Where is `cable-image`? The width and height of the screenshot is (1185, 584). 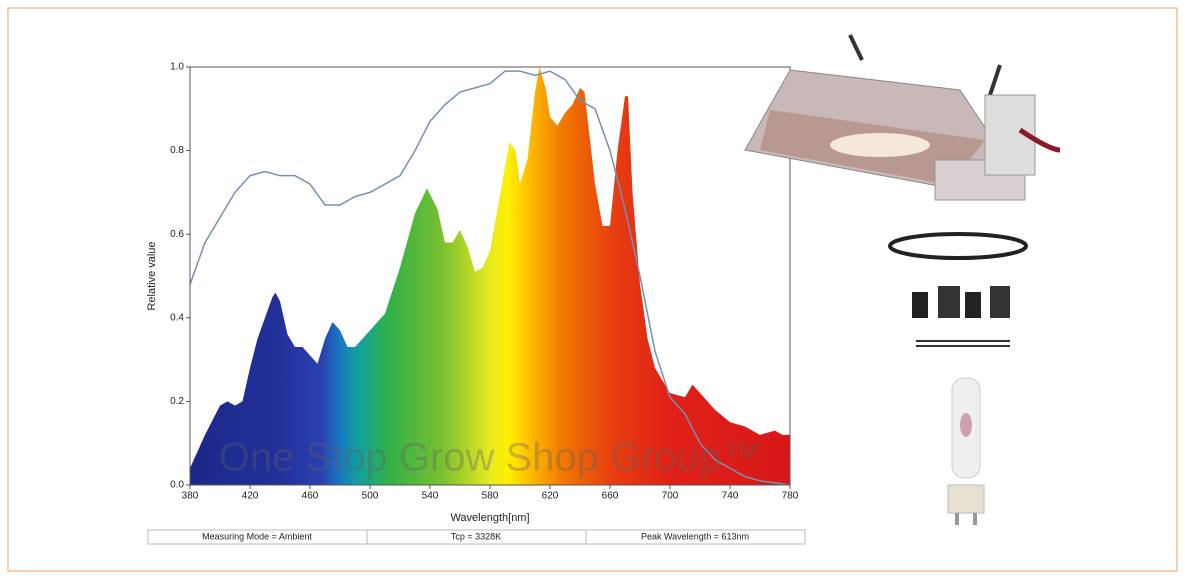
cable-image is located at coordinates (958, 246).